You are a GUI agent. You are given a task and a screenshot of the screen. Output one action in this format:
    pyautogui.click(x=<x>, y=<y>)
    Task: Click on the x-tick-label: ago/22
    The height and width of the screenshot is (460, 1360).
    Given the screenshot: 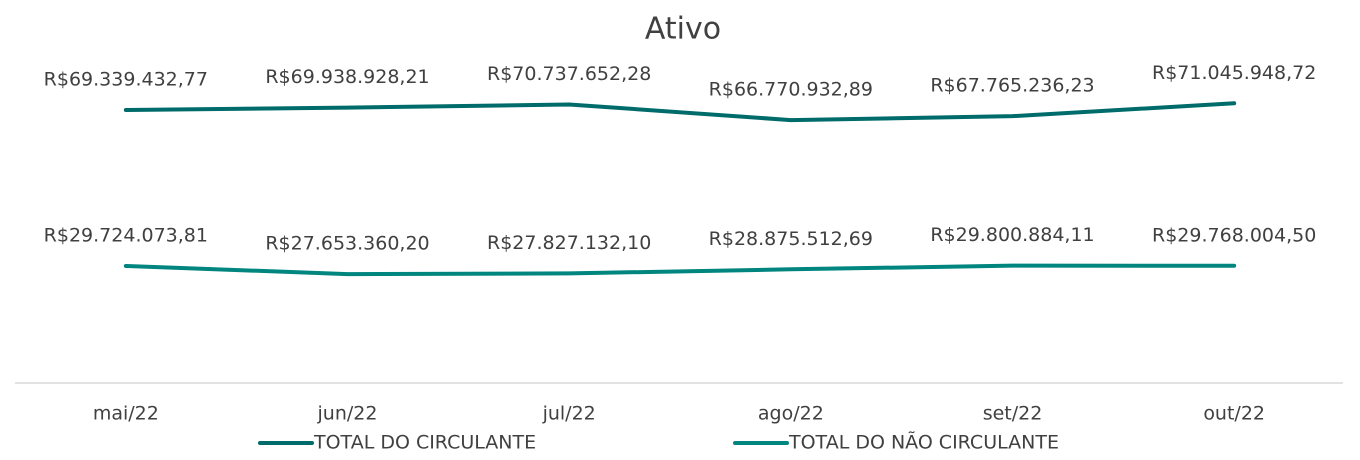 What is the action you would take?
    pyautogui.click(x=791, y=414)
    